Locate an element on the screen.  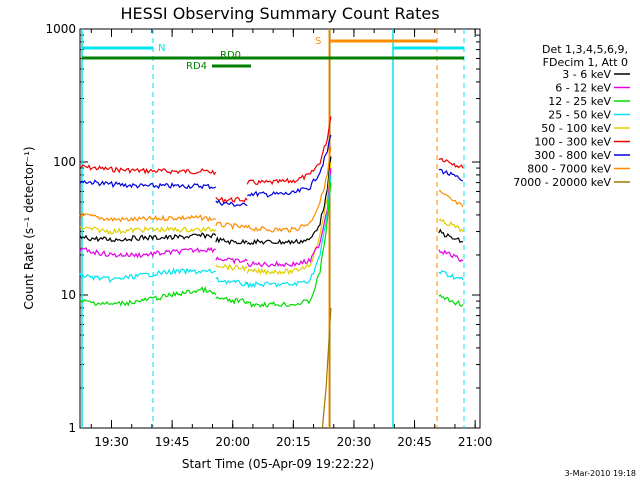
legend-entry-label: 7000 - 20000 keV is located at coordinates (562, 182).